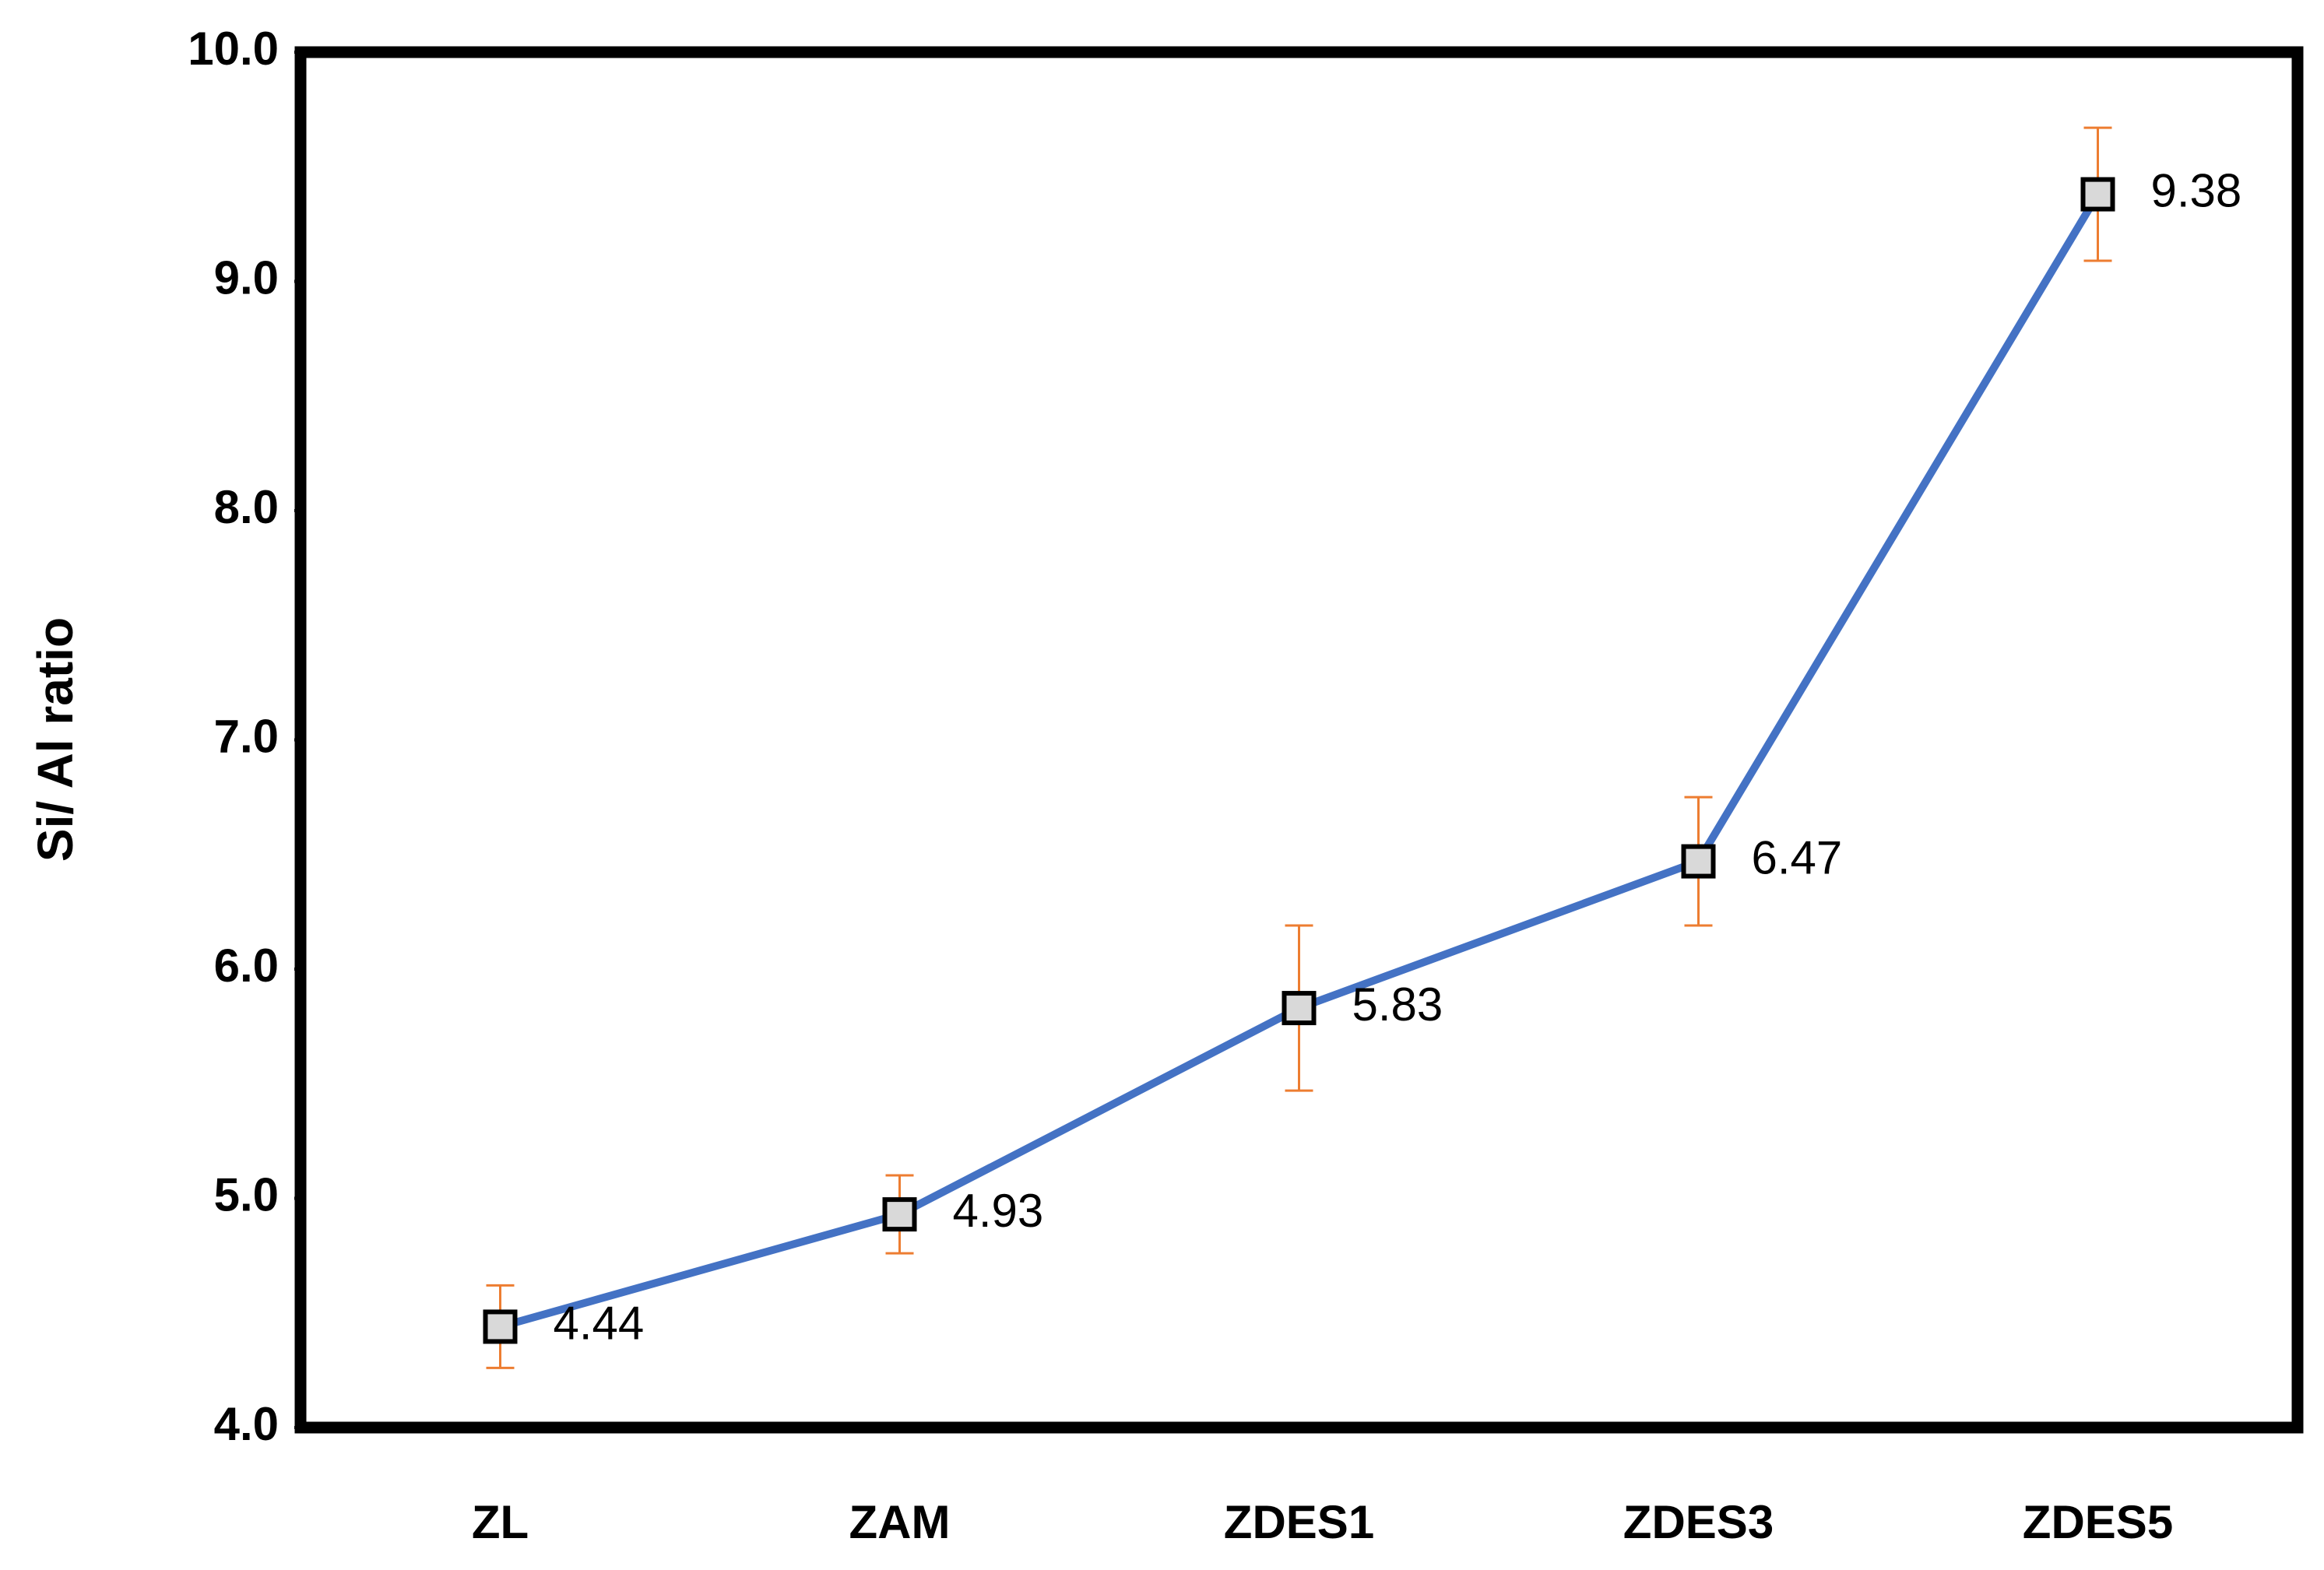 This screenshot has height=1570, width=2324. Describe the element at coordinates (246, 736) in the screenshot. I see `y-tick-label: 7.0` at that location.